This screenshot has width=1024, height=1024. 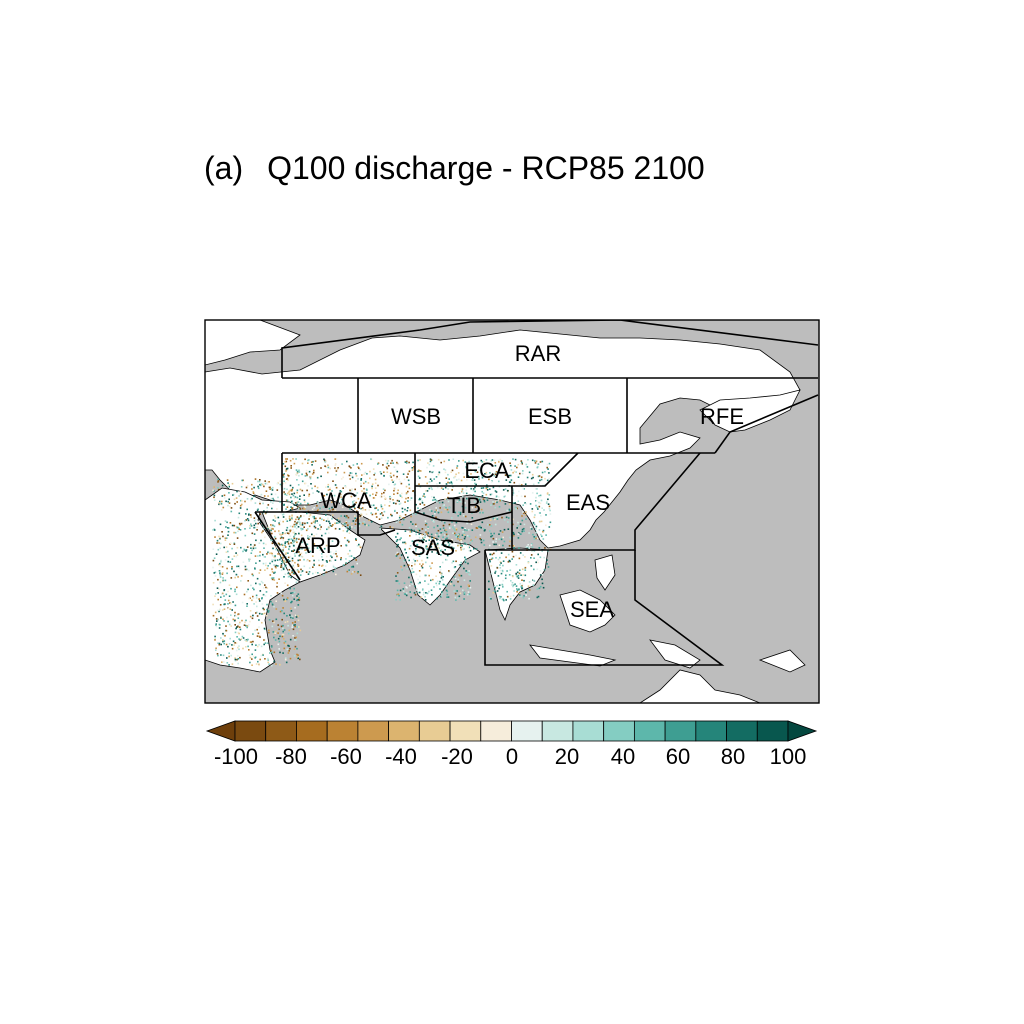 What do you see at coordinates (346, 756) in the screenshot?
I see `colorbar-tick-label: -60` at bounding box center [346, 756].